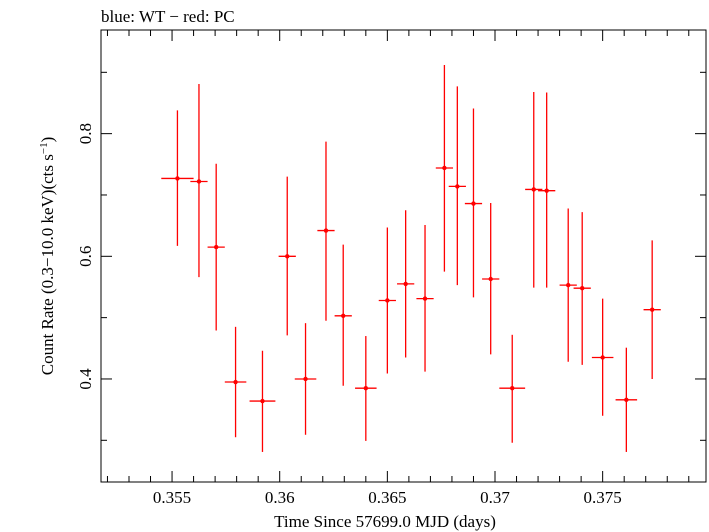  What do you see at coordinates (47, 140) in the screenshot?
I see `y-axis-label-end: )` at bounding box center [47, 140].